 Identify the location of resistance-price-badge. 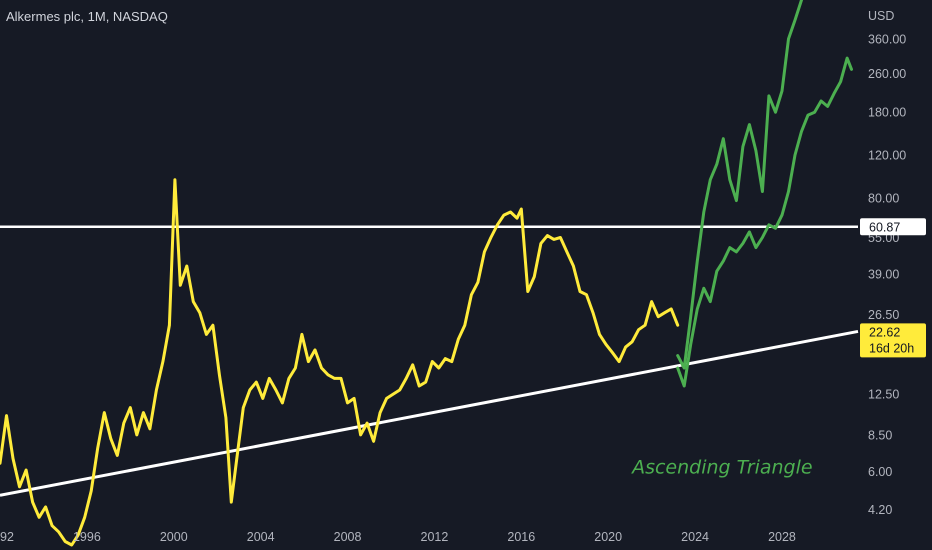
(893, 227).